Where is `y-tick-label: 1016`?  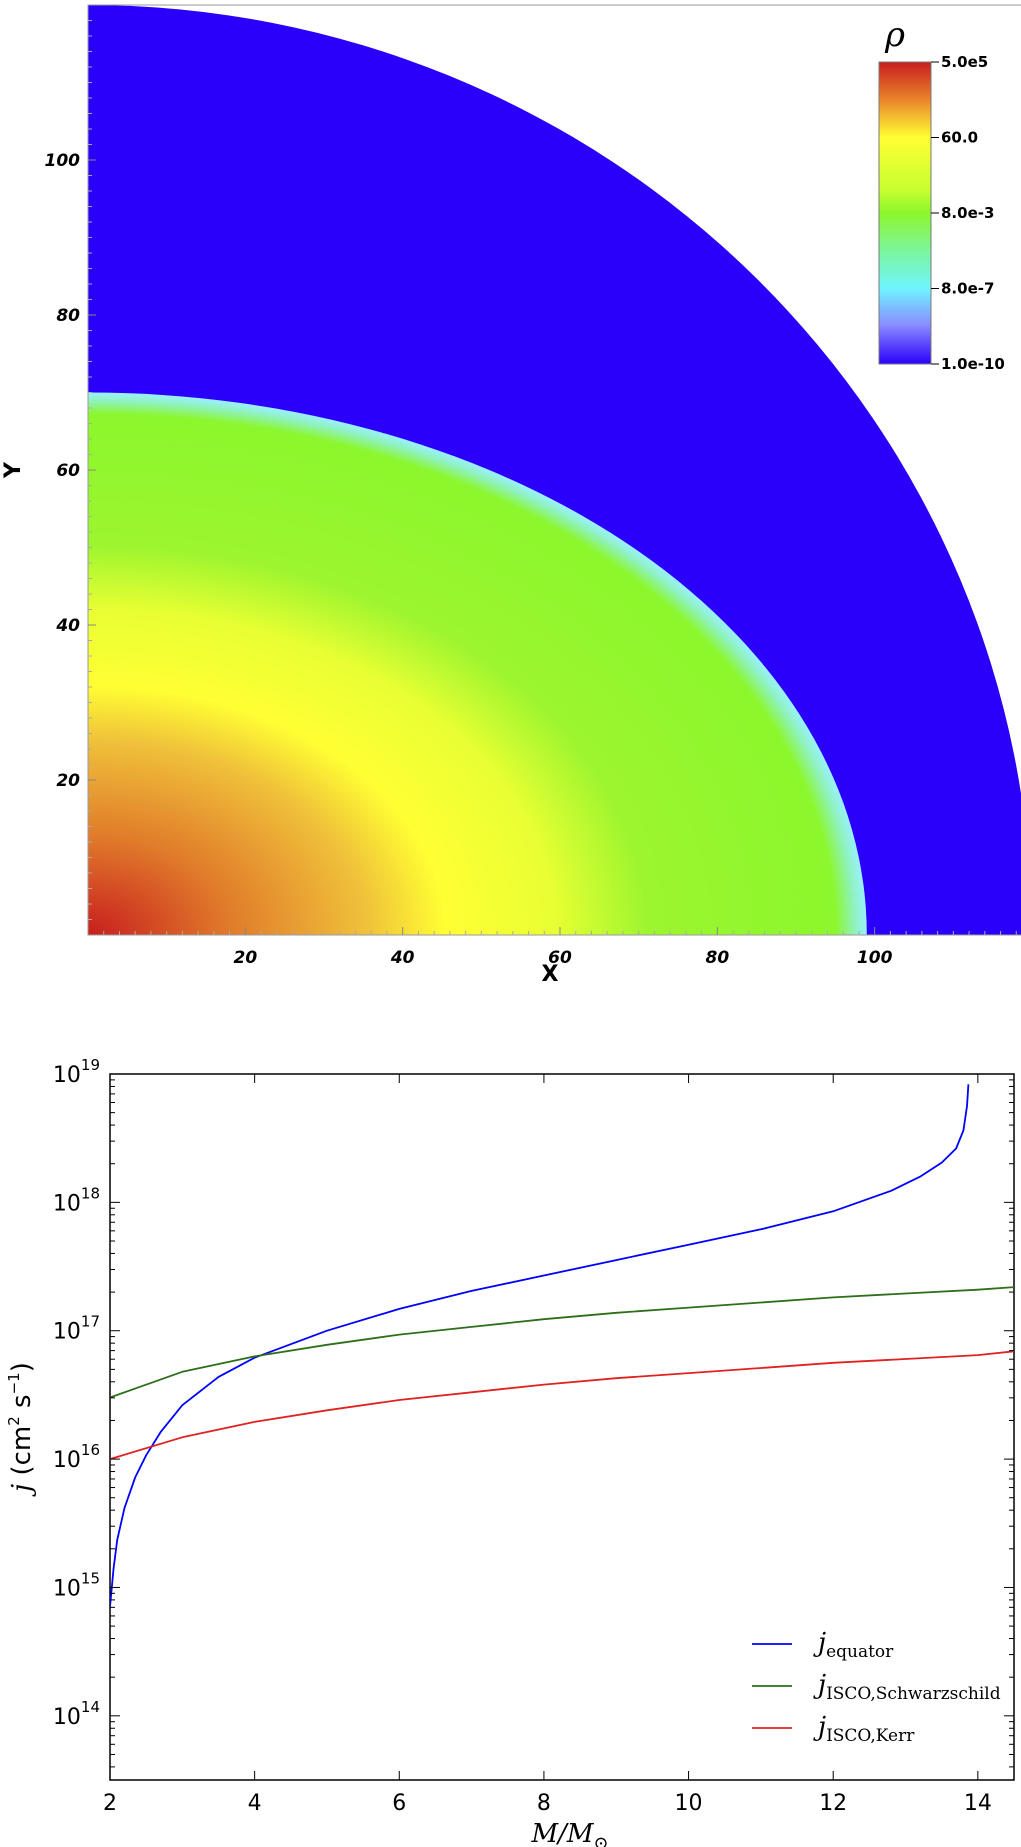
y-tick-label: 1016 is located at coordinates (76, 1457).